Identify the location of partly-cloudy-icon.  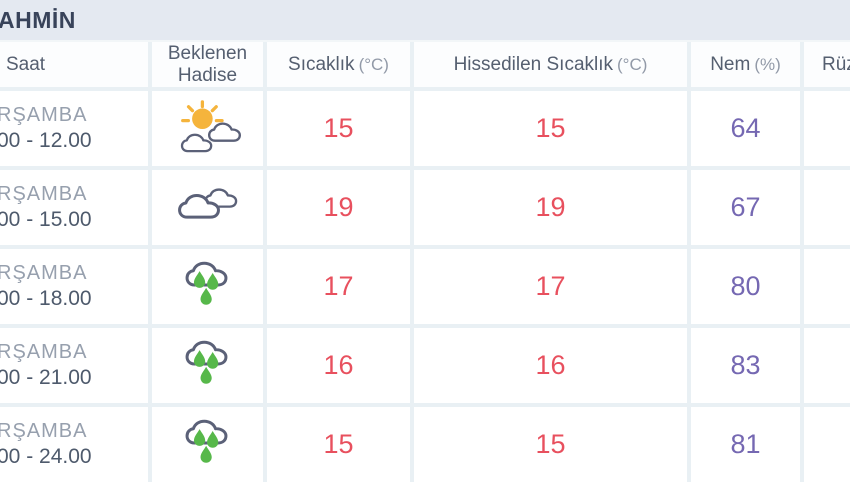
(208, 129).